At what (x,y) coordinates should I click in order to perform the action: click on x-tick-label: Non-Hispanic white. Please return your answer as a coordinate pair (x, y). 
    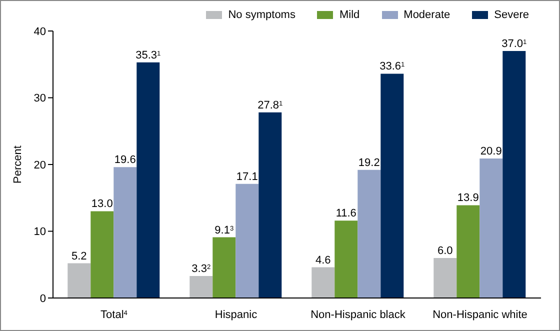
    Looking at the image, I should click on (480, 315).